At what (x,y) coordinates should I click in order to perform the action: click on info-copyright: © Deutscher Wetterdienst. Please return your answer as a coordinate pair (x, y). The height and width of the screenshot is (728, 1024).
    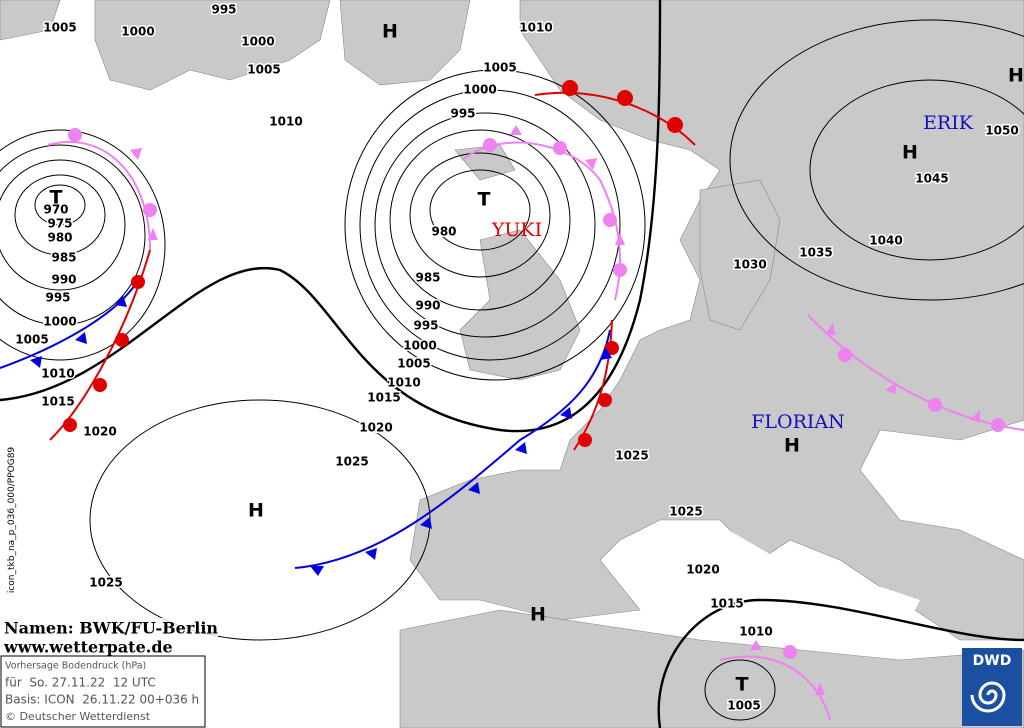
    Looking at the image, I should click on (78, 716).